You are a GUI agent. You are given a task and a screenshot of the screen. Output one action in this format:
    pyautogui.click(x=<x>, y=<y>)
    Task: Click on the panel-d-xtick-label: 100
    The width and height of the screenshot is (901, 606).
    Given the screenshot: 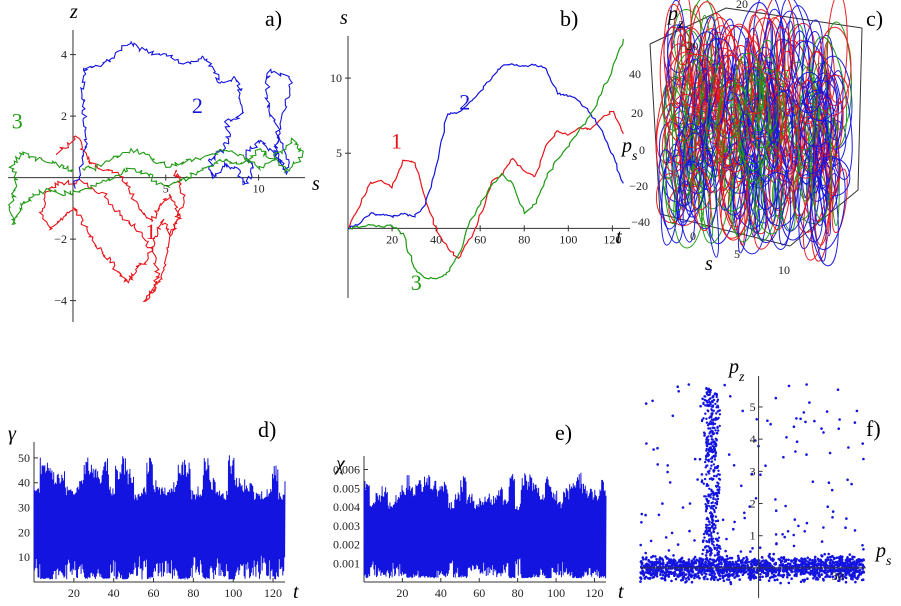 What is the action you would take?
    pyautogui.click(x=233, y=593)
    